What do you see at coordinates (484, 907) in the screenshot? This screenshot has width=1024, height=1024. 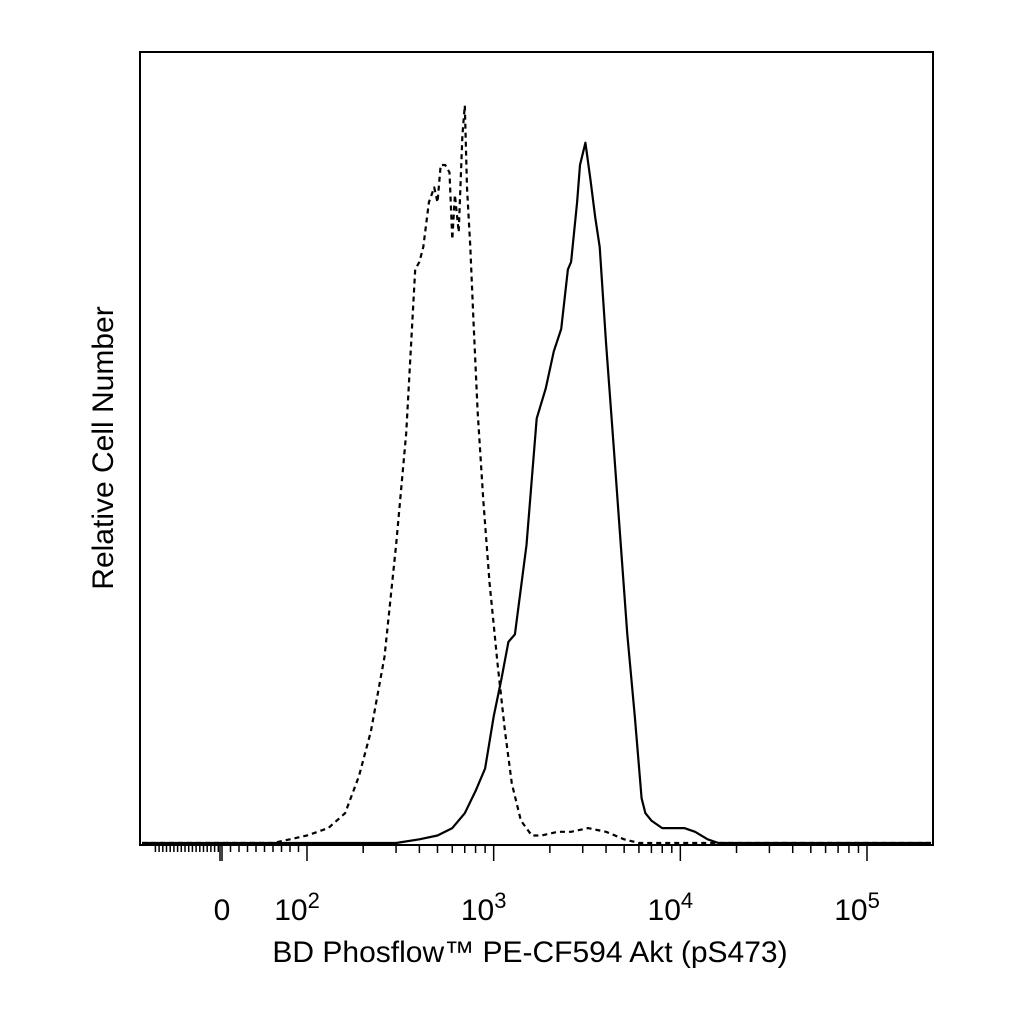 I see `x-tick-label: 10³` at bounding box center [484, 907].